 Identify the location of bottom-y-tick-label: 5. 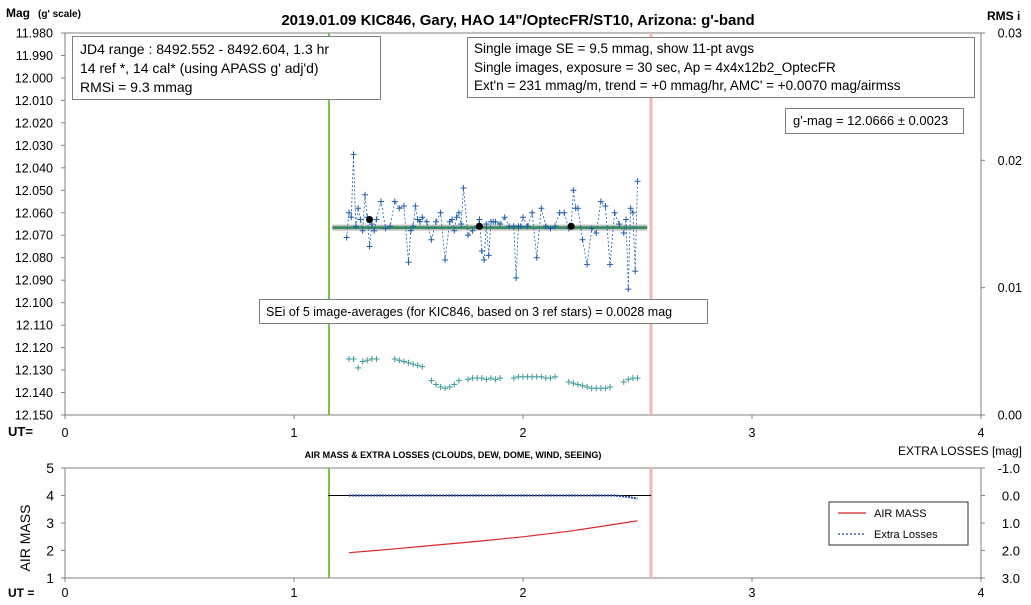
(50, 468).